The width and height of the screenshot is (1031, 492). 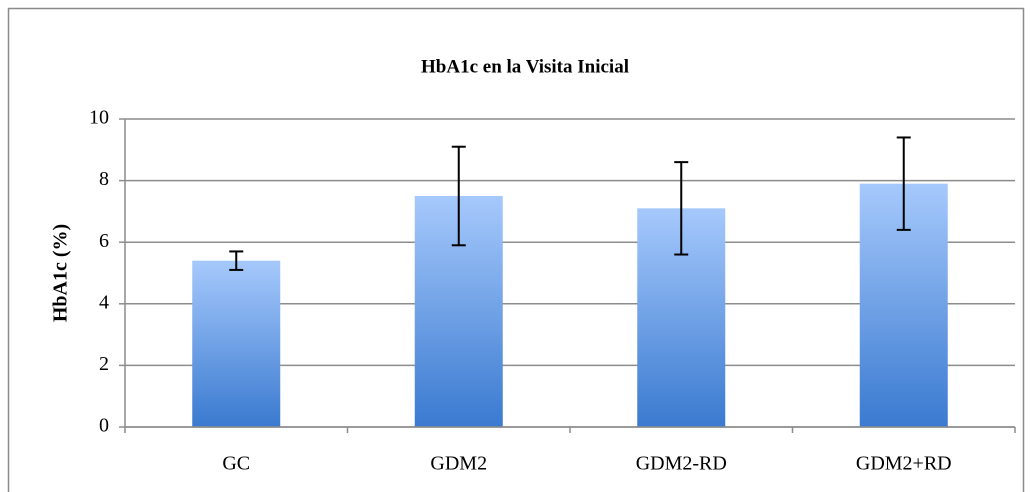 I want to click on y-tick-label: 0, so click(x=104, y=426).